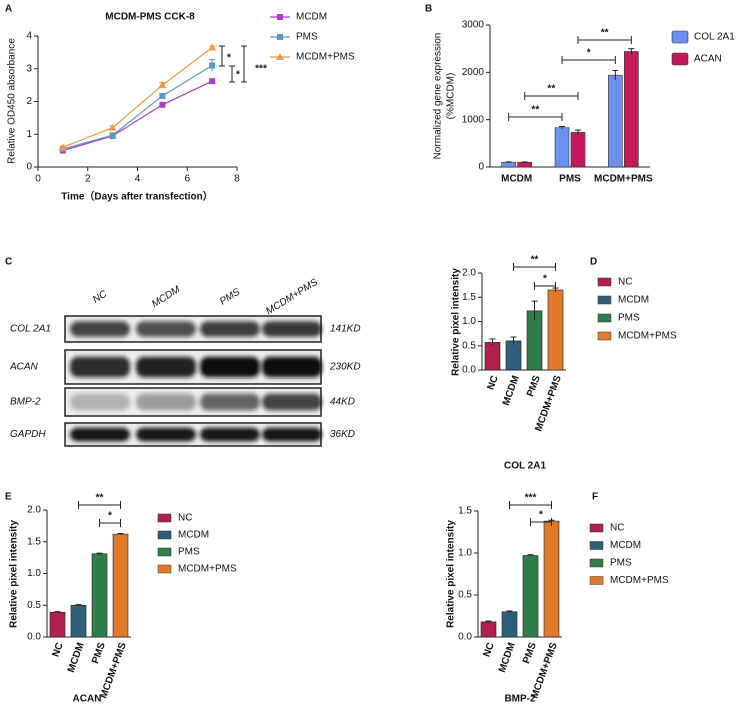  I want to click on x-tick-label: 2, so click(88, 179).